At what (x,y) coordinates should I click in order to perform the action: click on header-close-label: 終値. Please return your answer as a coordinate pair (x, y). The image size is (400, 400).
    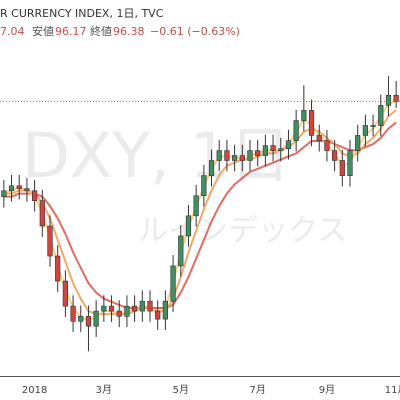
    Looking at the image, I should click on (101, 31).